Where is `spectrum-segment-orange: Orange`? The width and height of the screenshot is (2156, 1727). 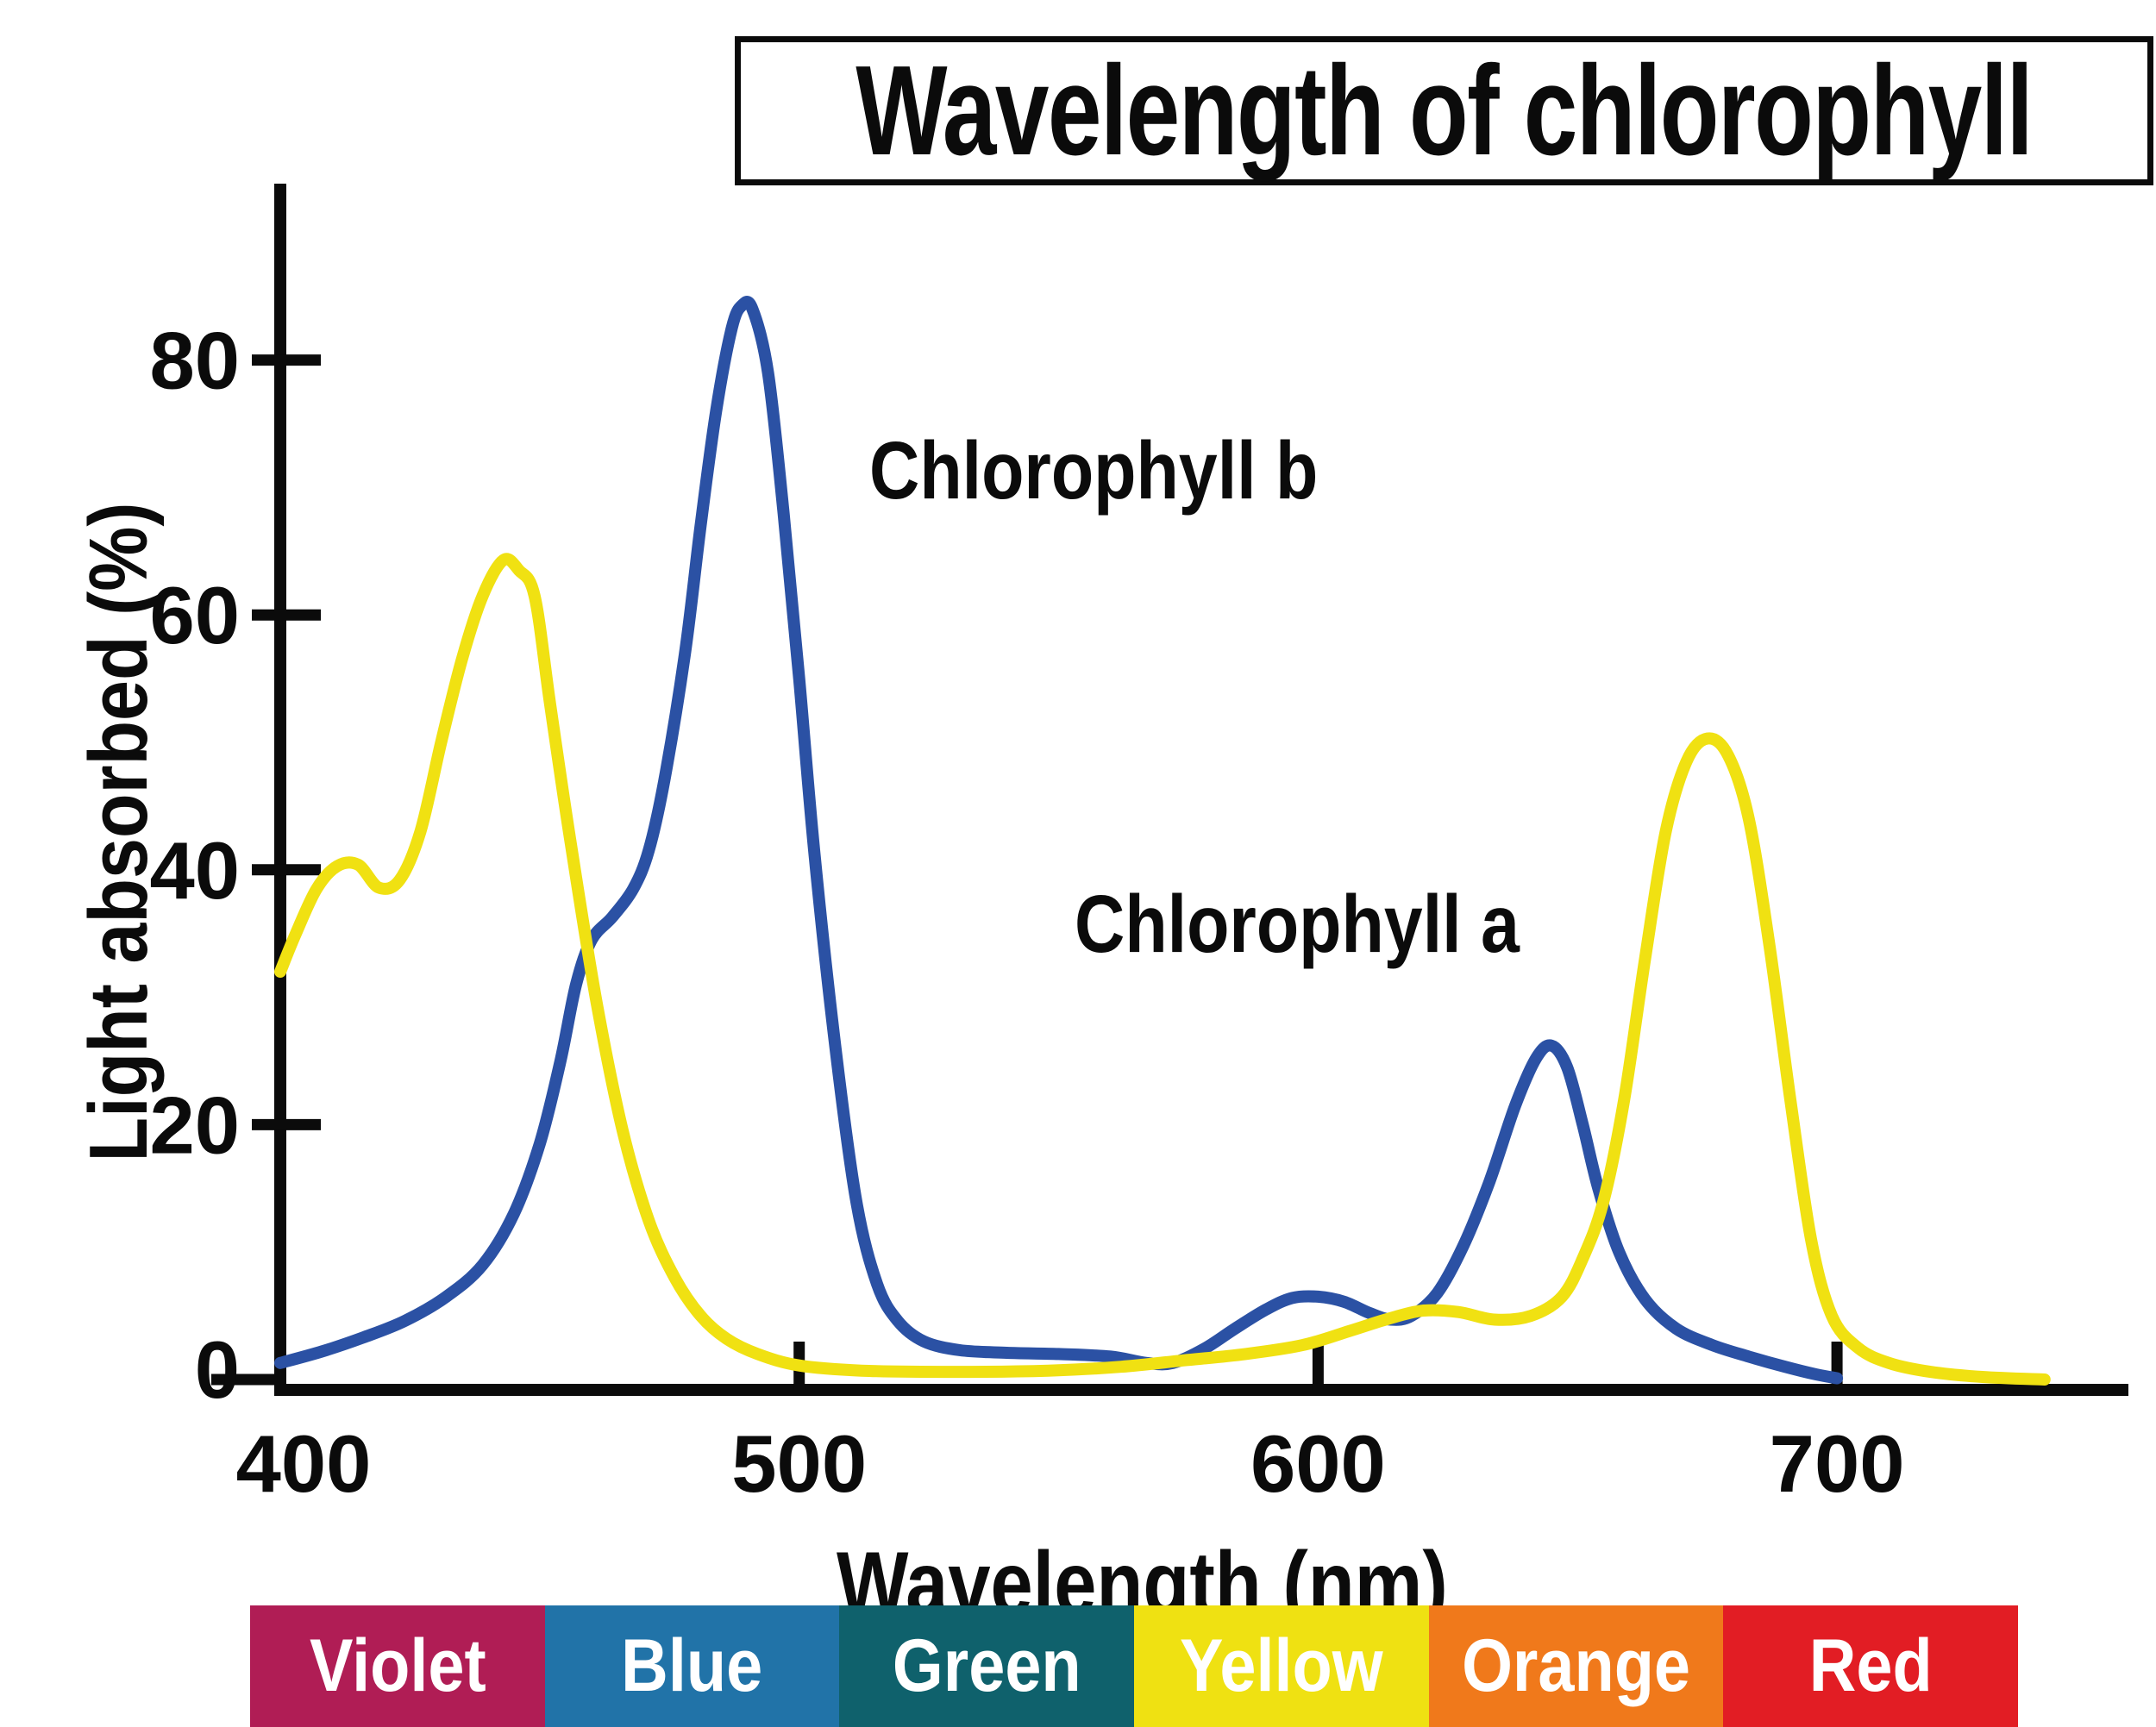 spectrum-segment-orange: Orange is located at coordinates (1576, 1666).